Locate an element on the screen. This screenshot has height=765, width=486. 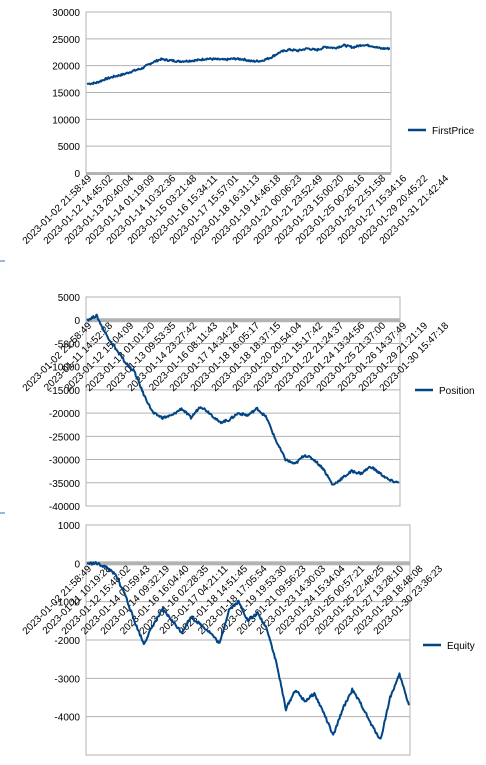
series-line-Position is located at coordinates (243, 399).